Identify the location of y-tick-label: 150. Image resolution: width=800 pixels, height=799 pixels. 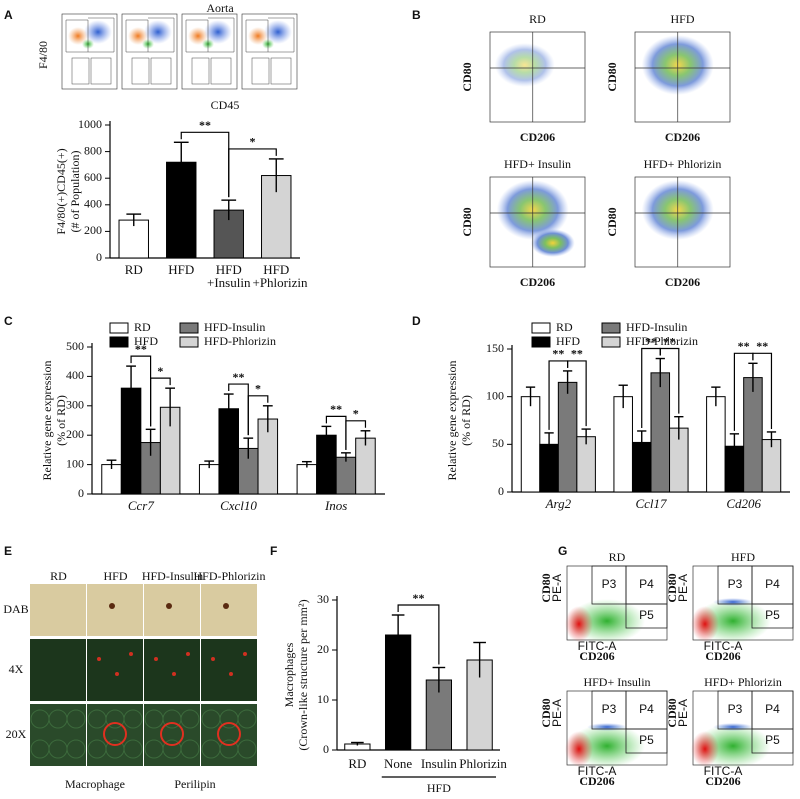
(495, 348).